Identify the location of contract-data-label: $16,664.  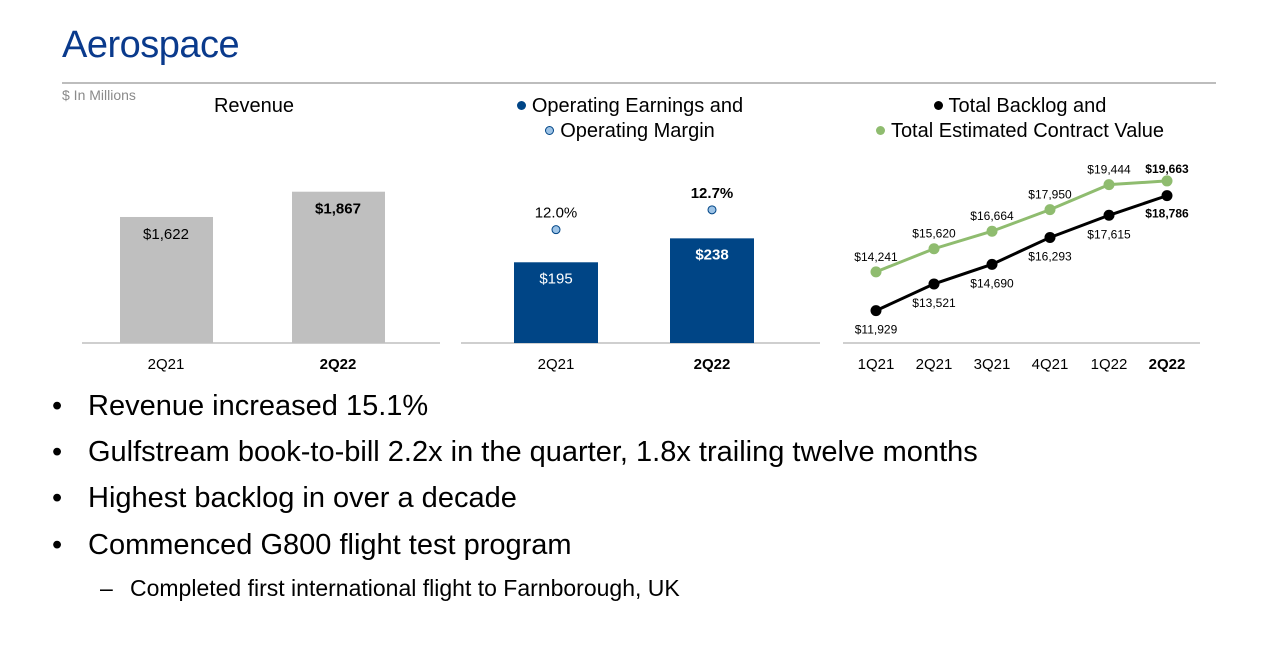
(992, 216).